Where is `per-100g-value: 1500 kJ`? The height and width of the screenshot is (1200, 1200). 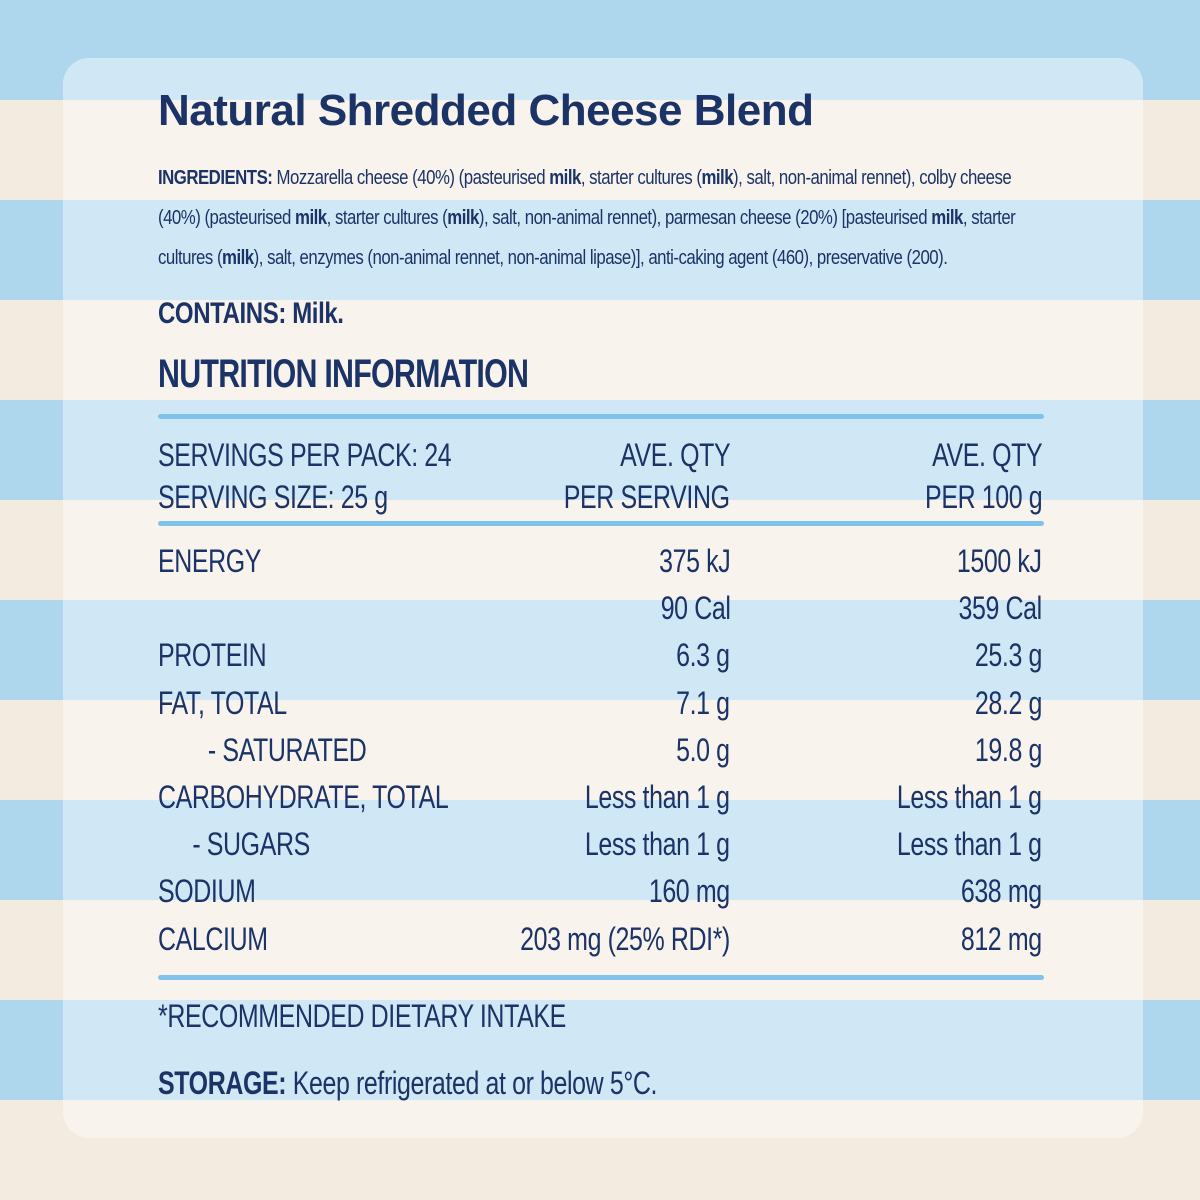
per-100g-value: 1500 kJ is located at coordinates (999, 561).